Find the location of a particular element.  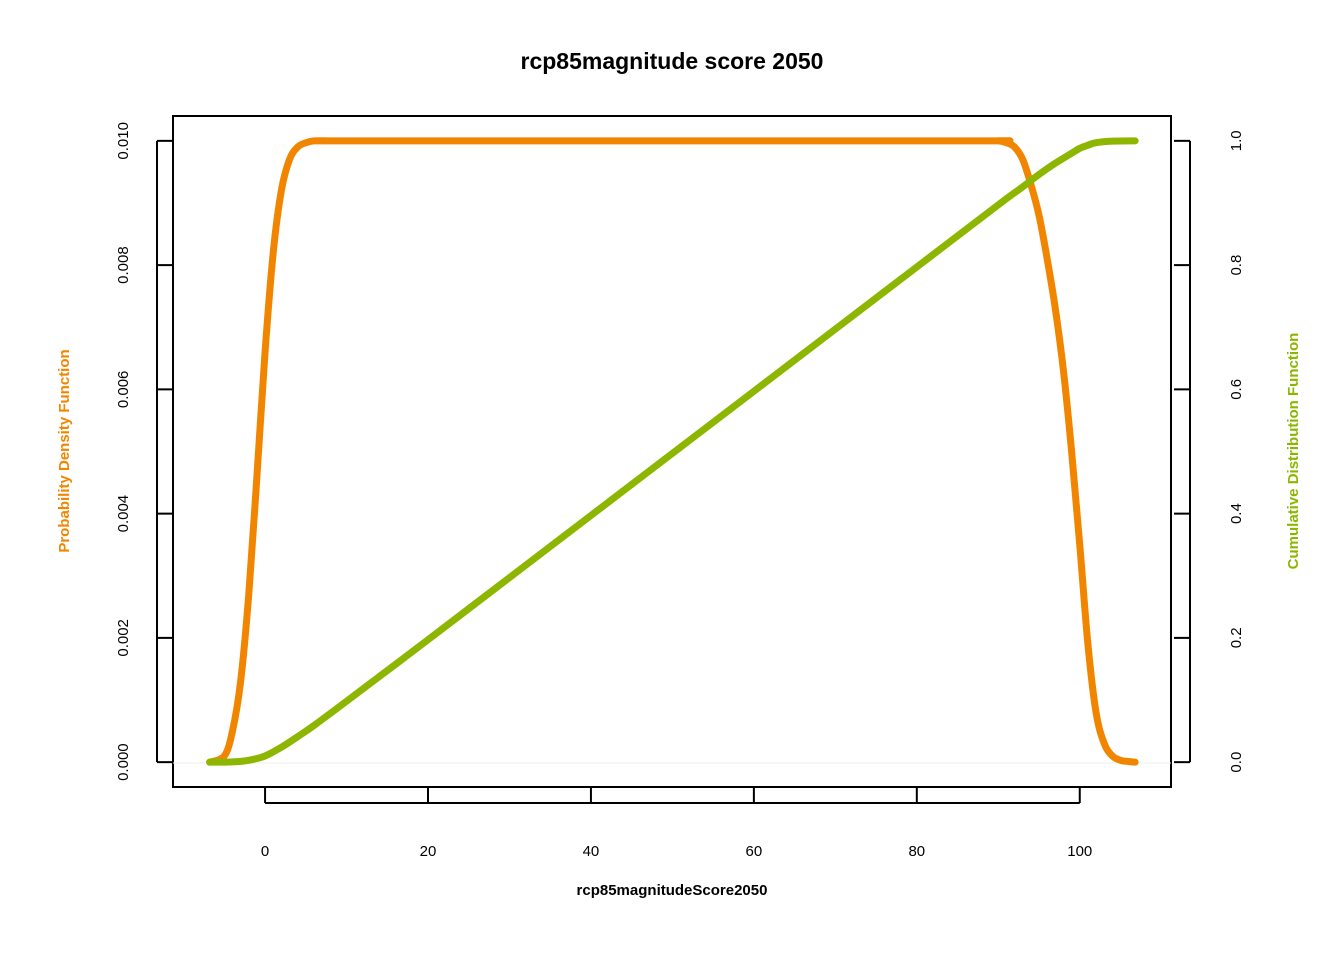

y-right-tick-label: 0.8 is located at coordinates (1236, 265).